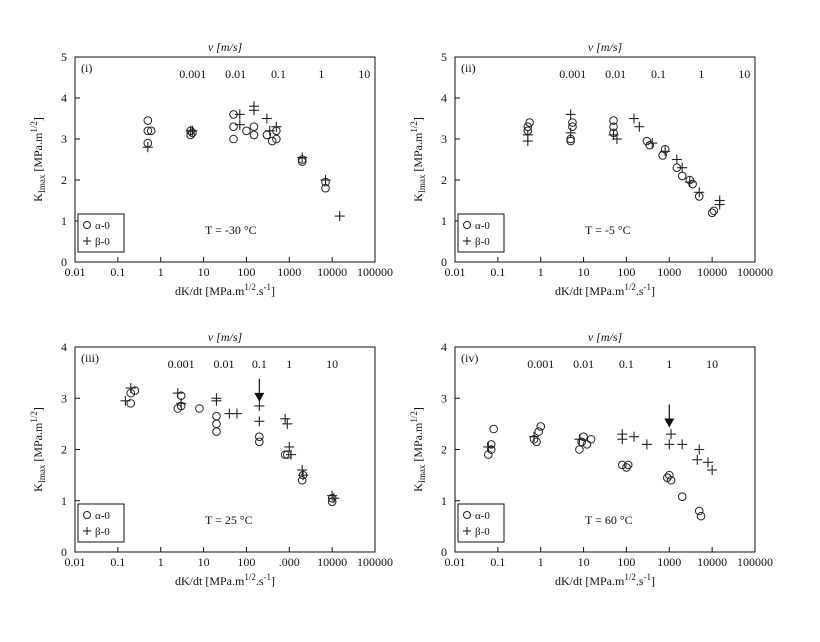 Image resolution: width=820 pixels, height=642 pixels. I want to click on legend: α-0β-0, so click(481, 523).